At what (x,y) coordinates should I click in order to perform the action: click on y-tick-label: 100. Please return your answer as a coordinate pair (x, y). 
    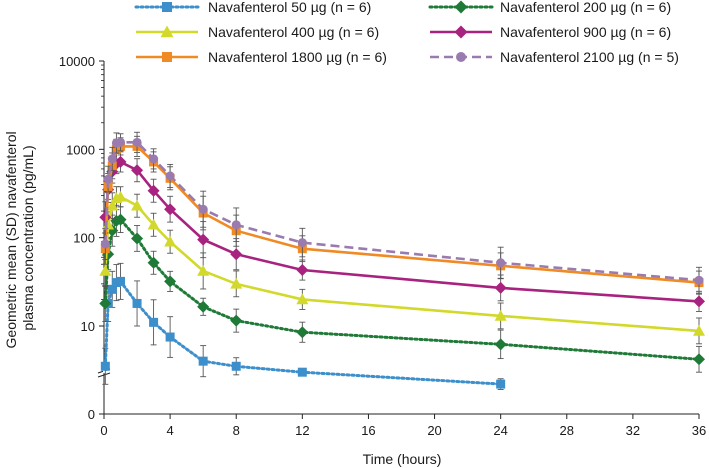
    Looking at the image, I should click on (84, 238).